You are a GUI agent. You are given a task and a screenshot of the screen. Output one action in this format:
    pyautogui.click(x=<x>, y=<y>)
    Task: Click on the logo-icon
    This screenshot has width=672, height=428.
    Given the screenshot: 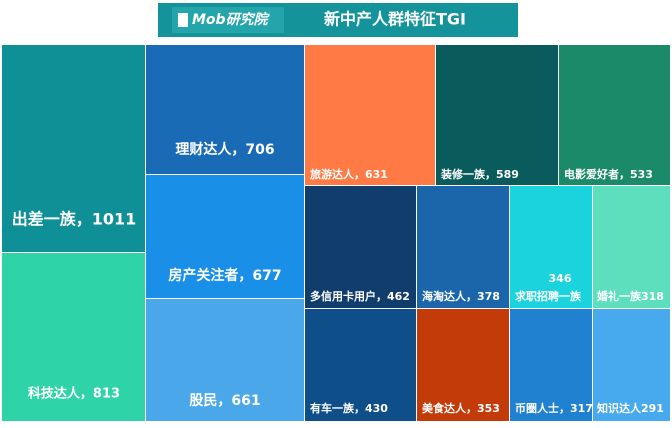 What is the action you would take?
    pyautogui.click(x=183, y=20)
    